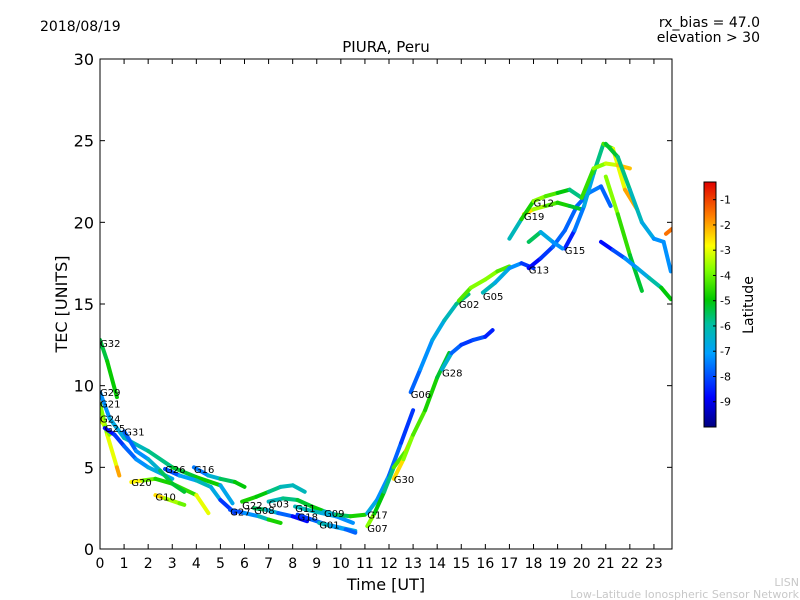  What do you see at coordinates (725, 275) in the screenshot?
I see `colorbar-tick-label: -4` at bounding box center [725, 275].